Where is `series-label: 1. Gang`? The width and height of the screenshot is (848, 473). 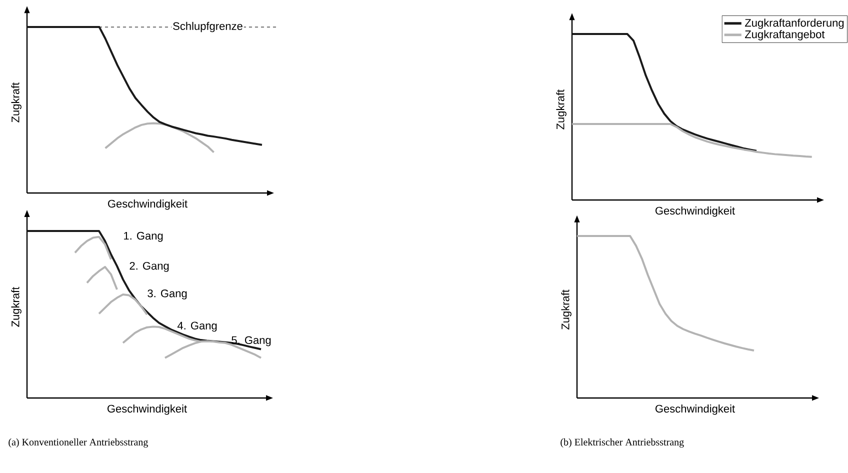 series-label: 1. Gang is located at coordinates (143, 237).